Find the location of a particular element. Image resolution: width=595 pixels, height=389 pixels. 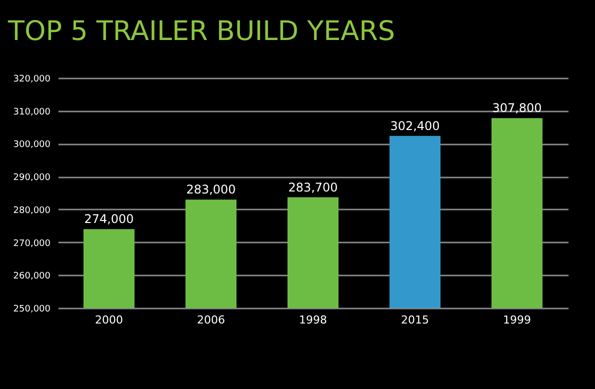

data-label: 283,700 is located at coordinates (313, 187).